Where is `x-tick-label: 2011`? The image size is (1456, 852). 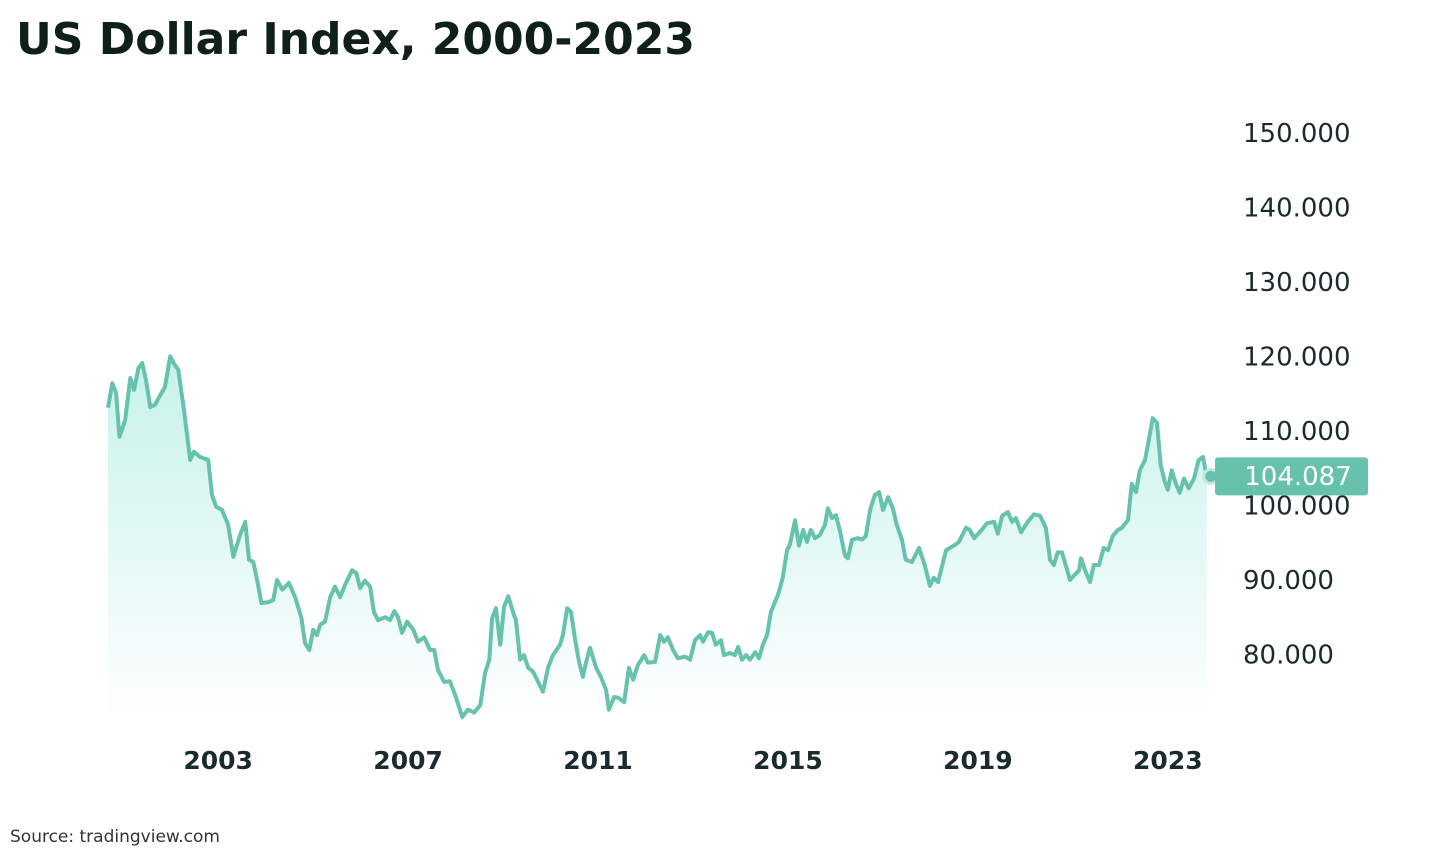 x-tick-label: 2011 is located at coordinates (598, 760).